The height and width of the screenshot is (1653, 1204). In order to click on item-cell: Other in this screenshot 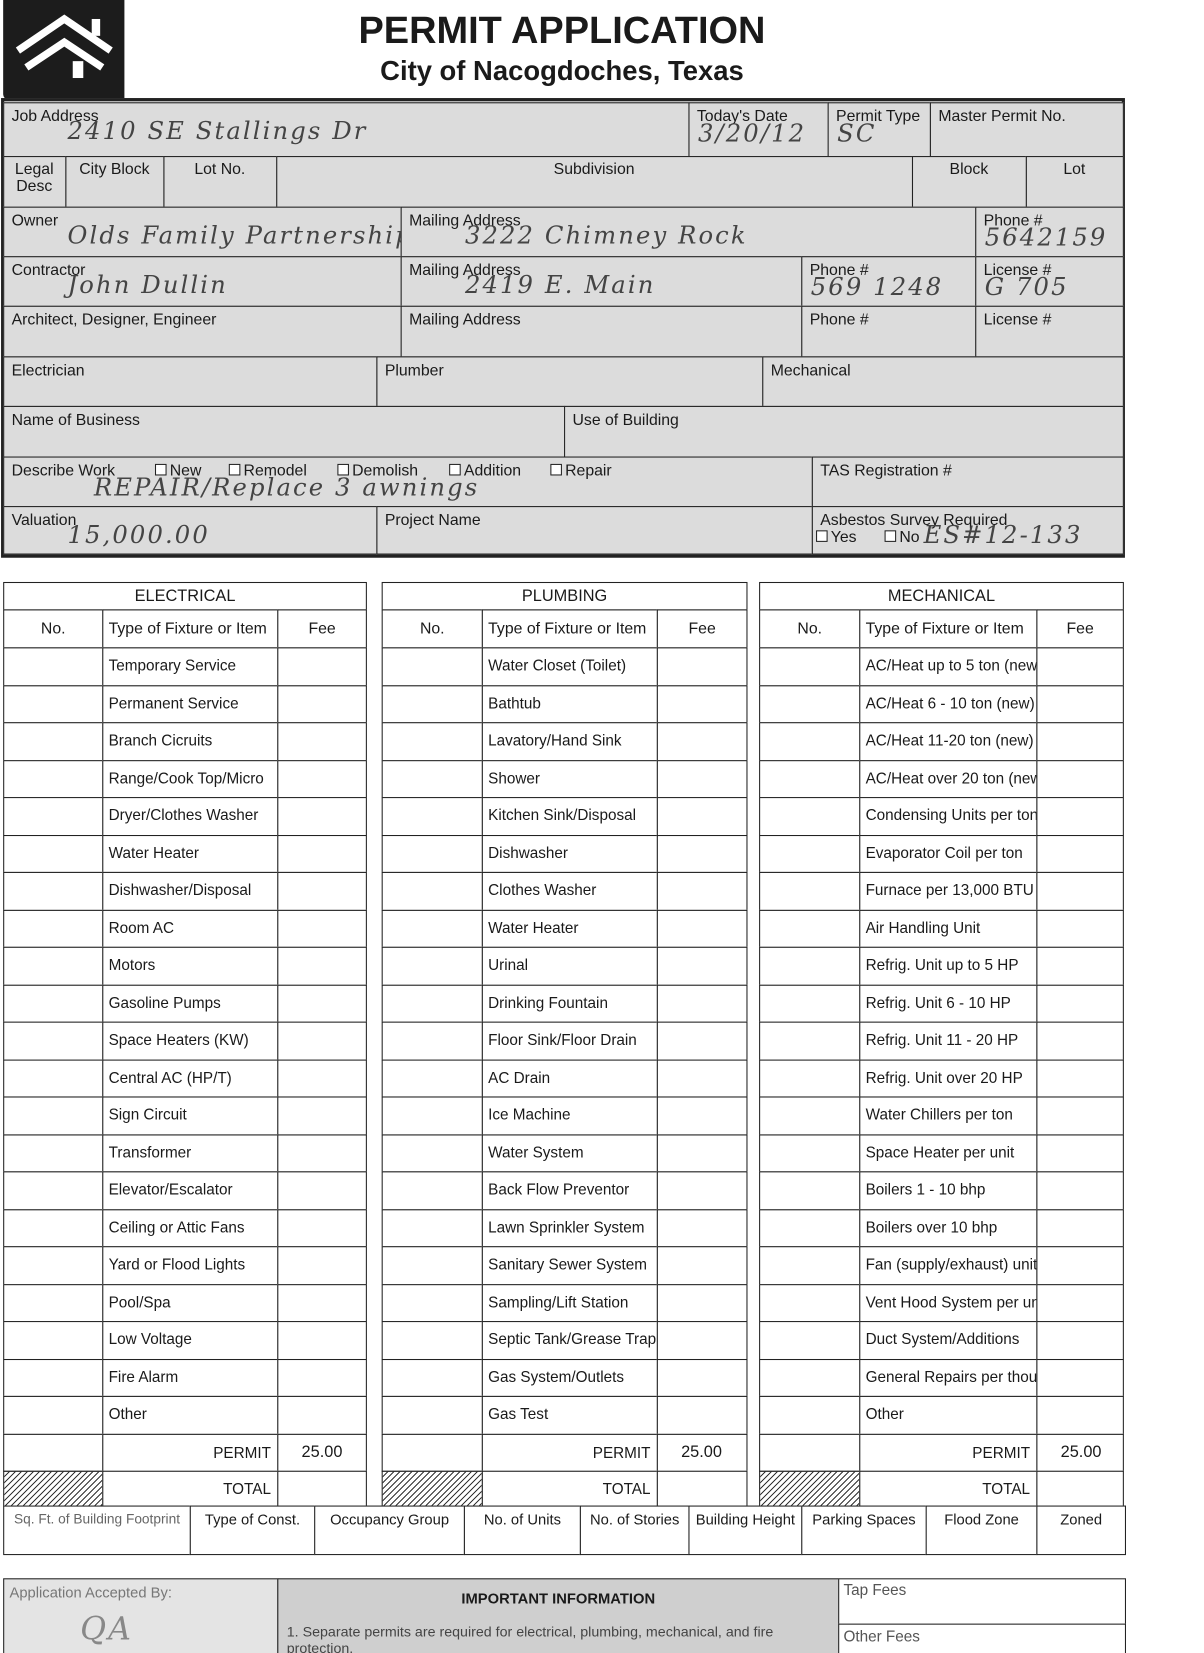, I will do `click(948, 1415)`.